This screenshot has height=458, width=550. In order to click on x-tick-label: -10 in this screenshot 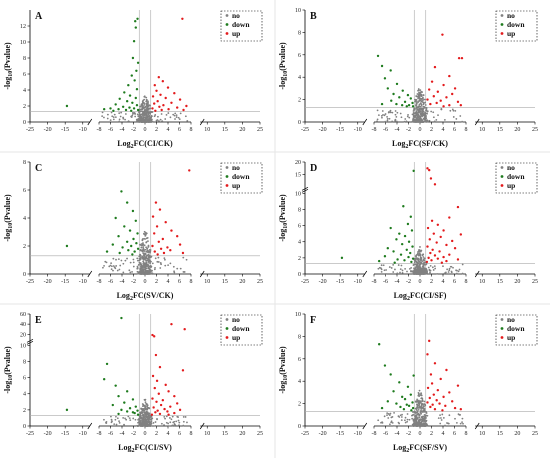, I will do `click(83, 130)`.